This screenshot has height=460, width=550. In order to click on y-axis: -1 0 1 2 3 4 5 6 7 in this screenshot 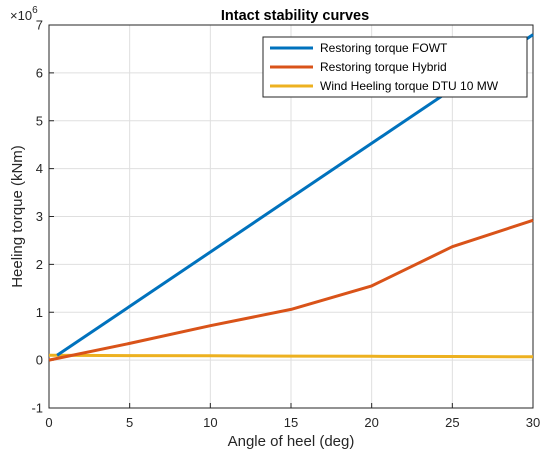, I will do `click(42, 217)`.